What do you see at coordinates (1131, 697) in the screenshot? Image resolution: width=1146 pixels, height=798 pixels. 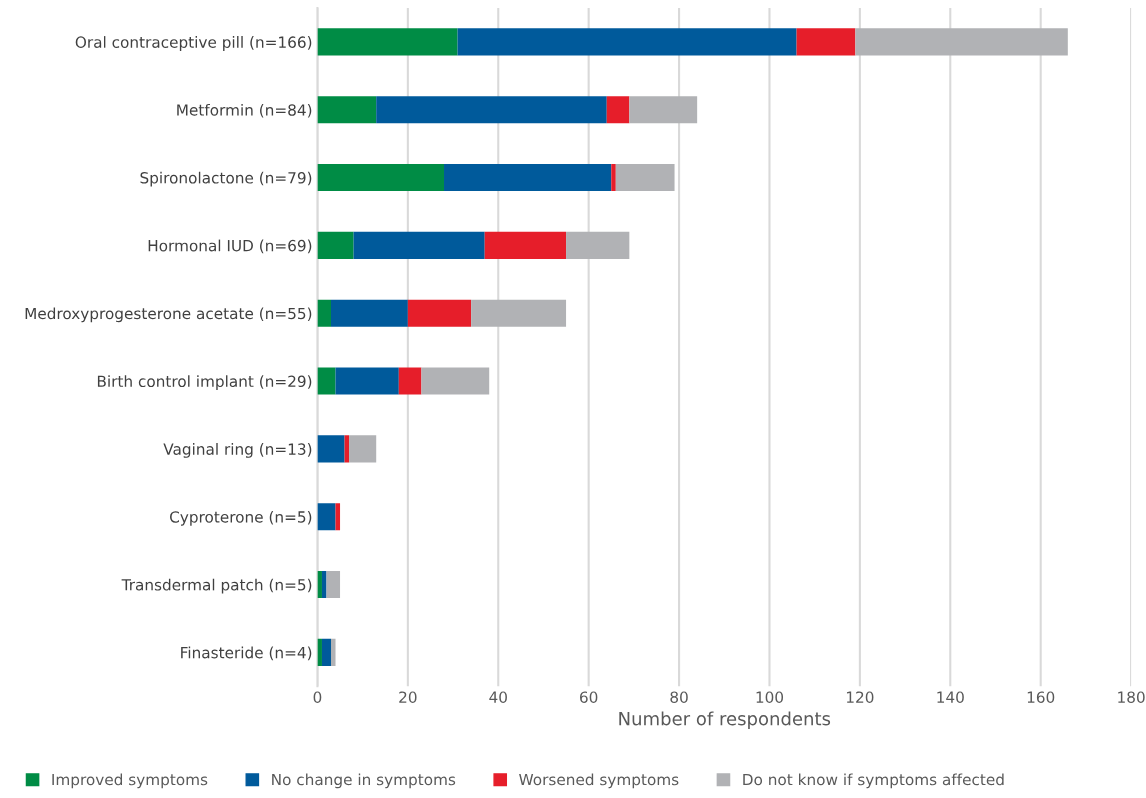 I see `x-tick-label: 180` at bounding box center [1131, 697].